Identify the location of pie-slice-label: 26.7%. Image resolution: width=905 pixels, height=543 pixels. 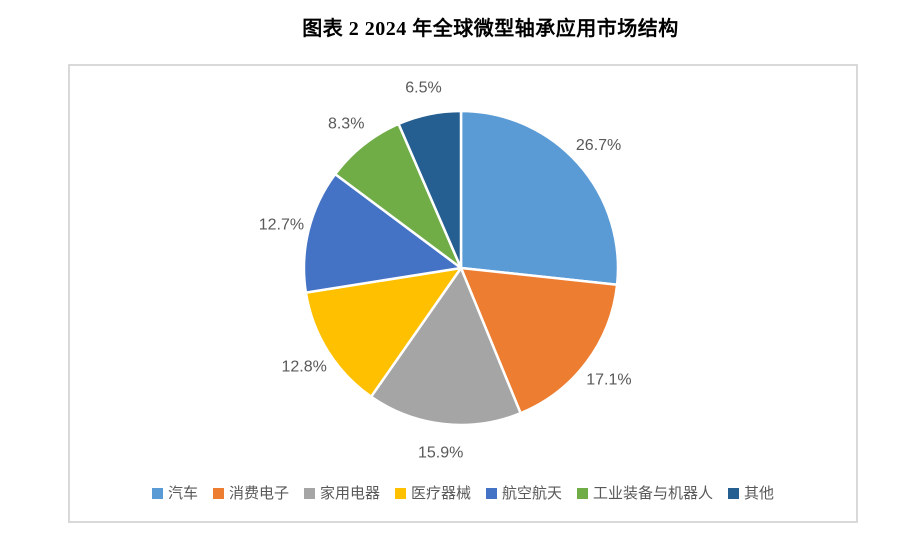
(598, 145).